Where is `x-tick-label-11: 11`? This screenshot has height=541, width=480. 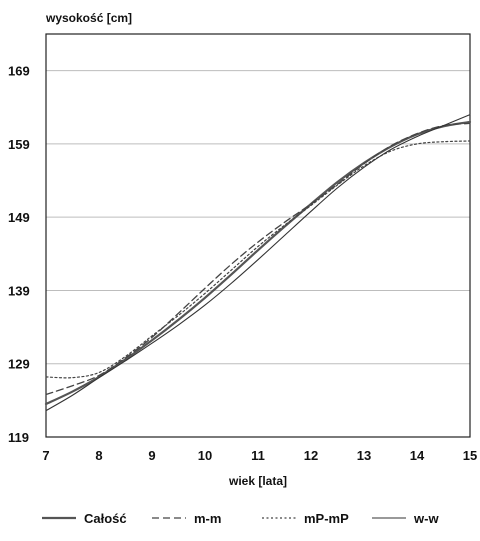 x-tick-label-11: 11 is located at coordinates (258, 455).